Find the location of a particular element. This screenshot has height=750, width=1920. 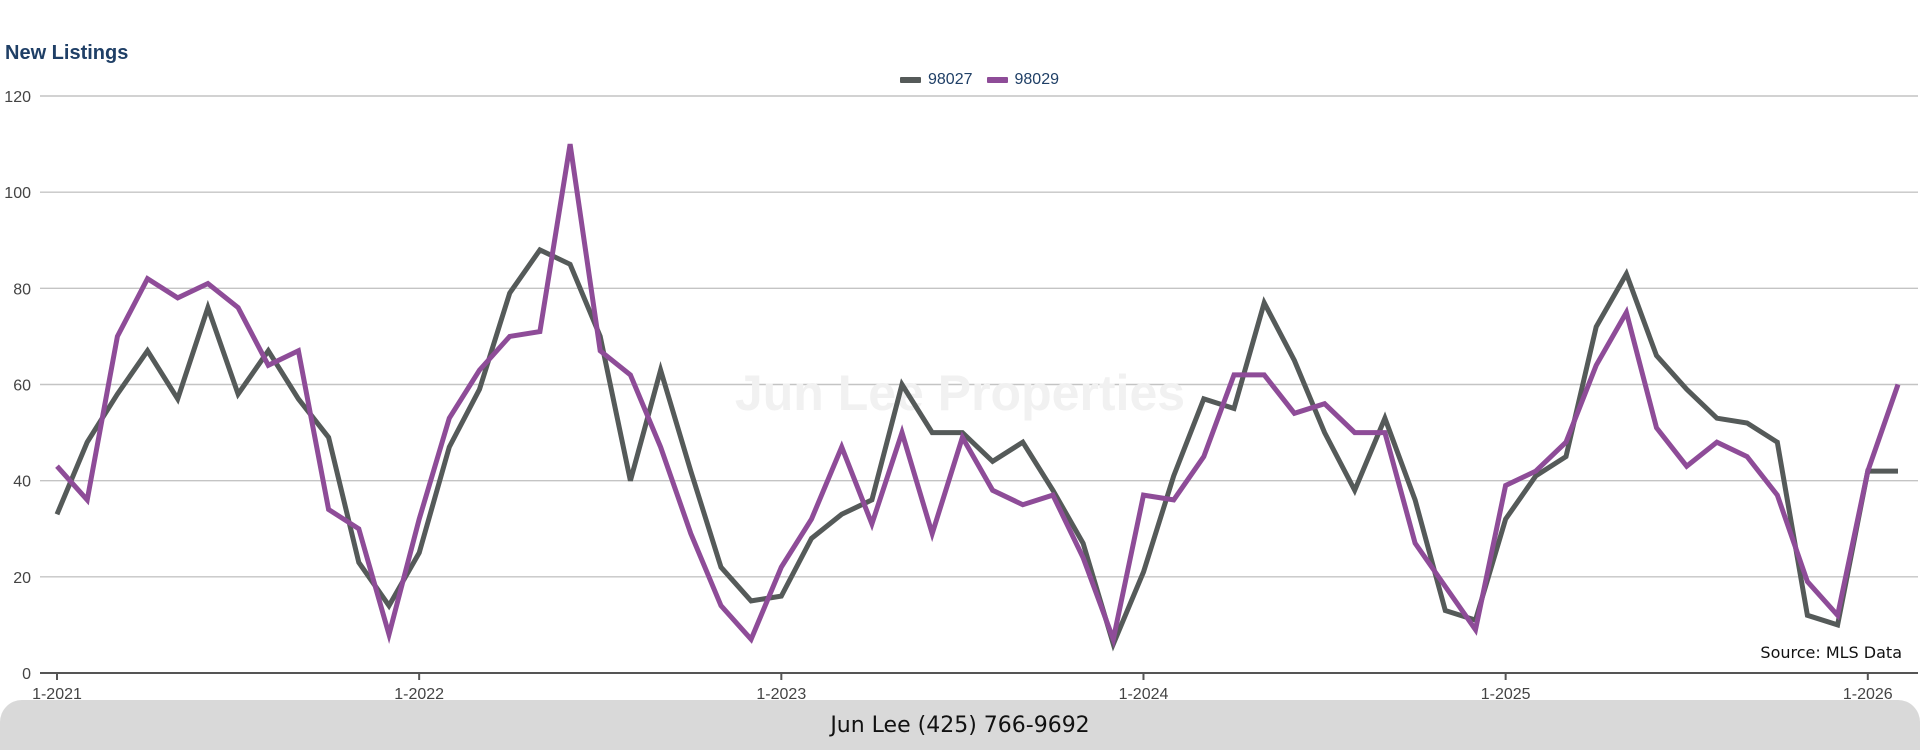

x-axis-ticks: 1-2021 1-2022 1-2023 1-2024 1-2025 1-2026 is located at coordinates (962, 688).